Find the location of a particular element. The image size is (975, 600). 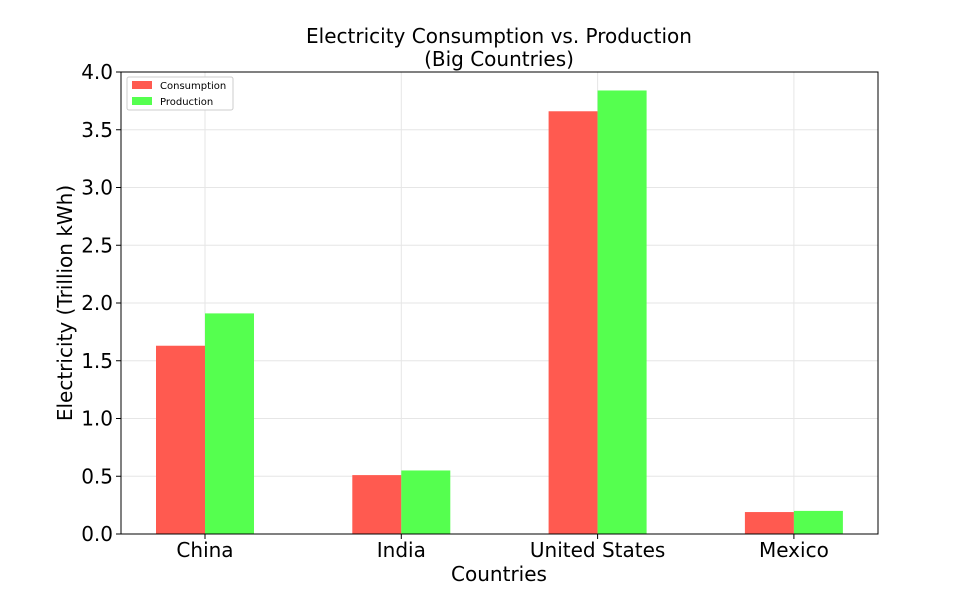

bar-consumption-united-states is located at coordinates (573, 323).